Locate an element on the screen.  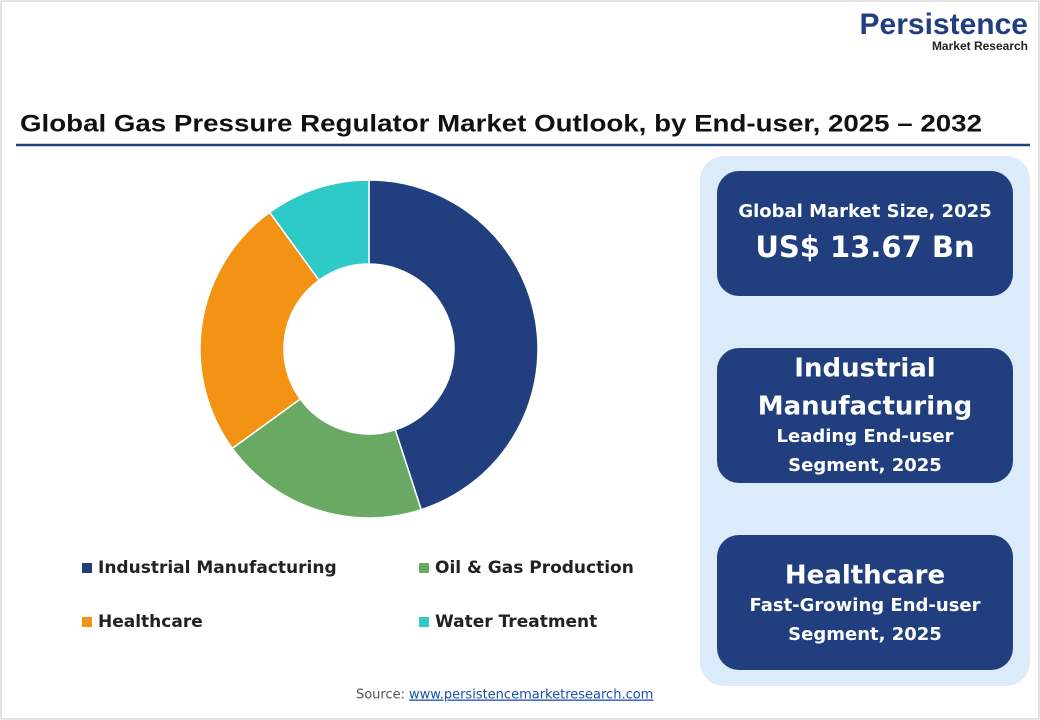
source-label: Source: is located at coordinates (380, 695).